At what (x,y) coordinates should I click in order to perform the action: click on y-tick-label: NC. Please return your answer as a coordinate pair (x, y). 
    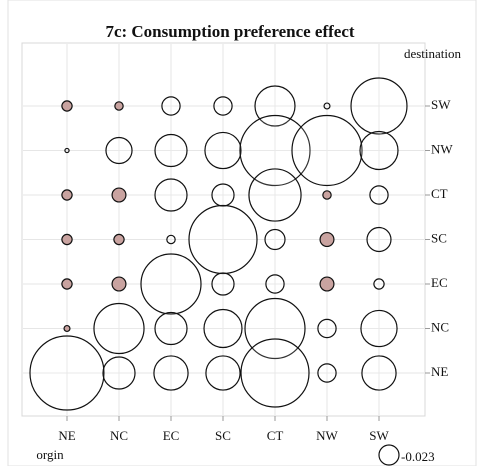
    Looking at the image, I should click on (440, 326).